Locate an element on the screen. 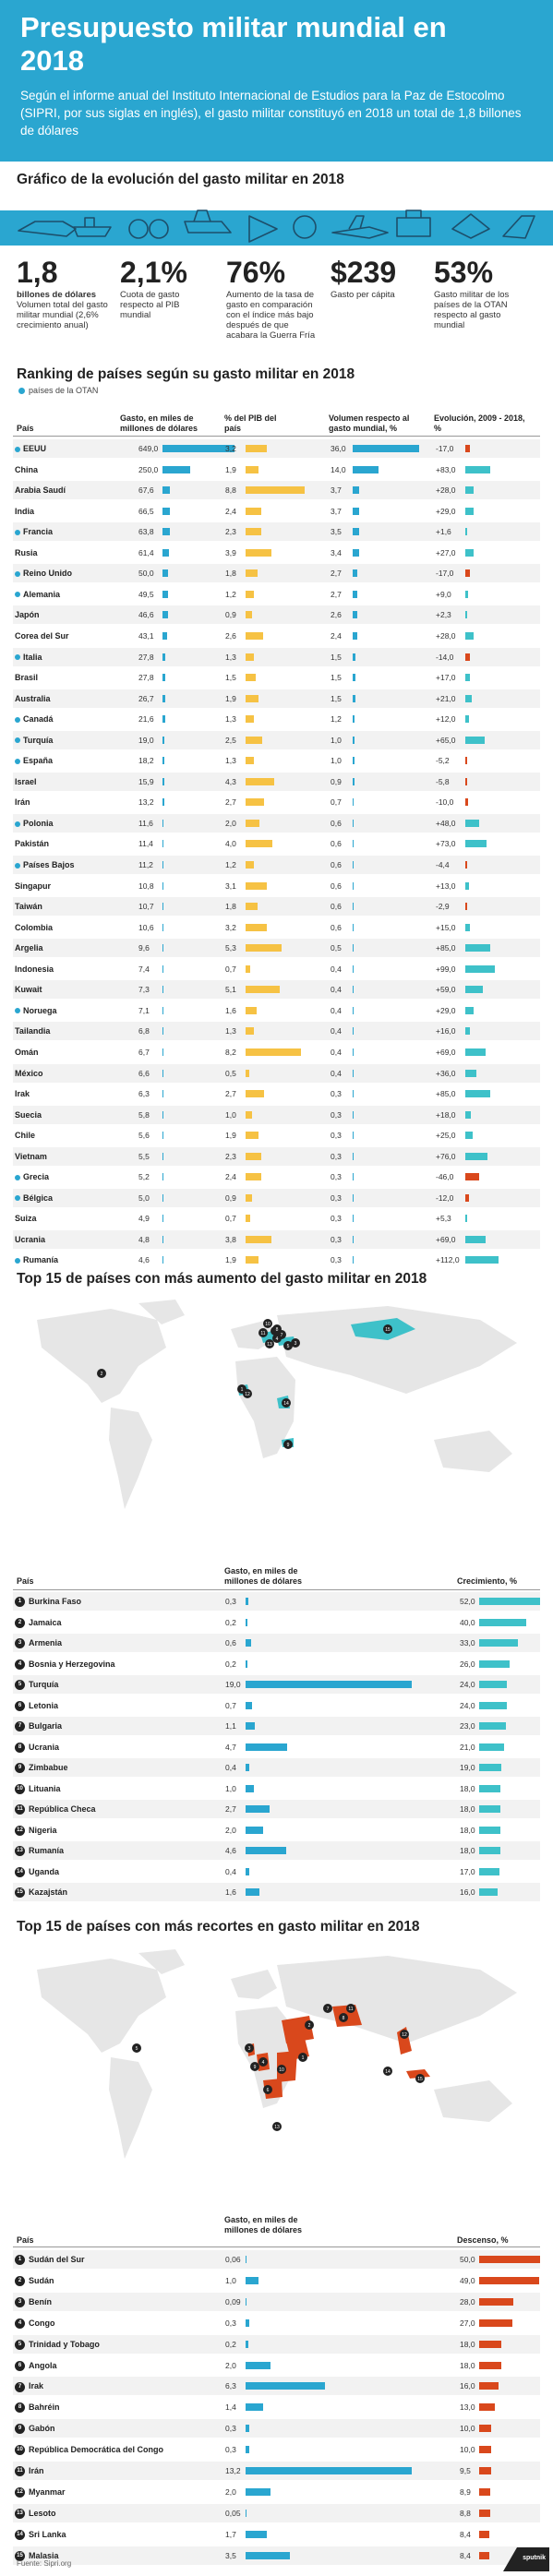 This screenshot has width=553, height=2576. country-label: Kuwait is located at coordinates (28, 990).